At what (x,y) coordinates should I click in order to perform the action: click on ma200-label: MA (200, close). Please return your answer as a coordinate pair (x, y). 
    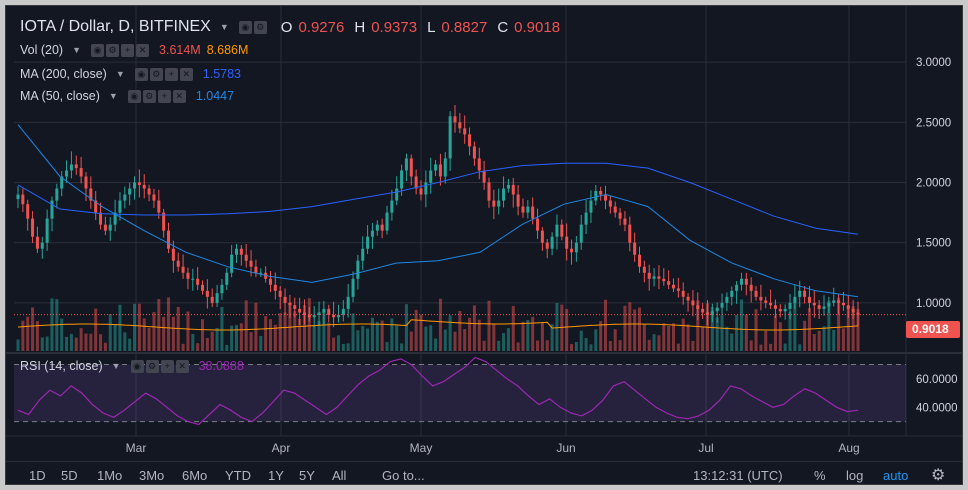
    Looking at the image, I should click on (63, 74).